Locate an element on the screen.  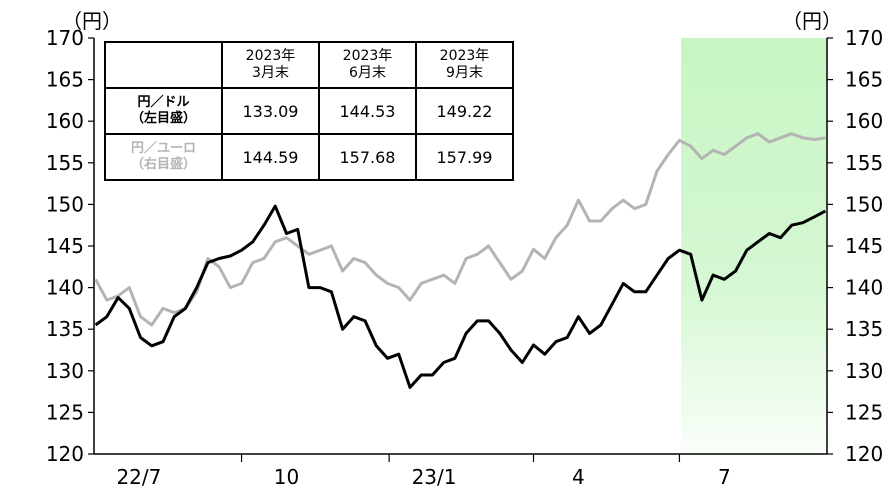
y-tick-label-right: 150 is located at coordinates (864, 204).